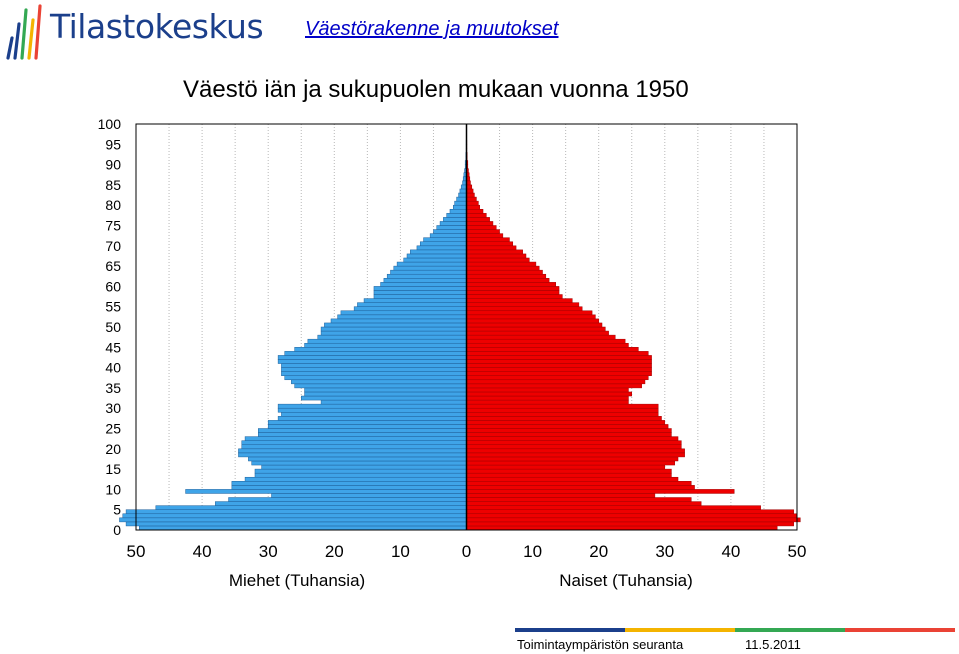 The width and height of the screenshot is (959, 654). I want to click on x-tick-label: 30, so click(268, 551).